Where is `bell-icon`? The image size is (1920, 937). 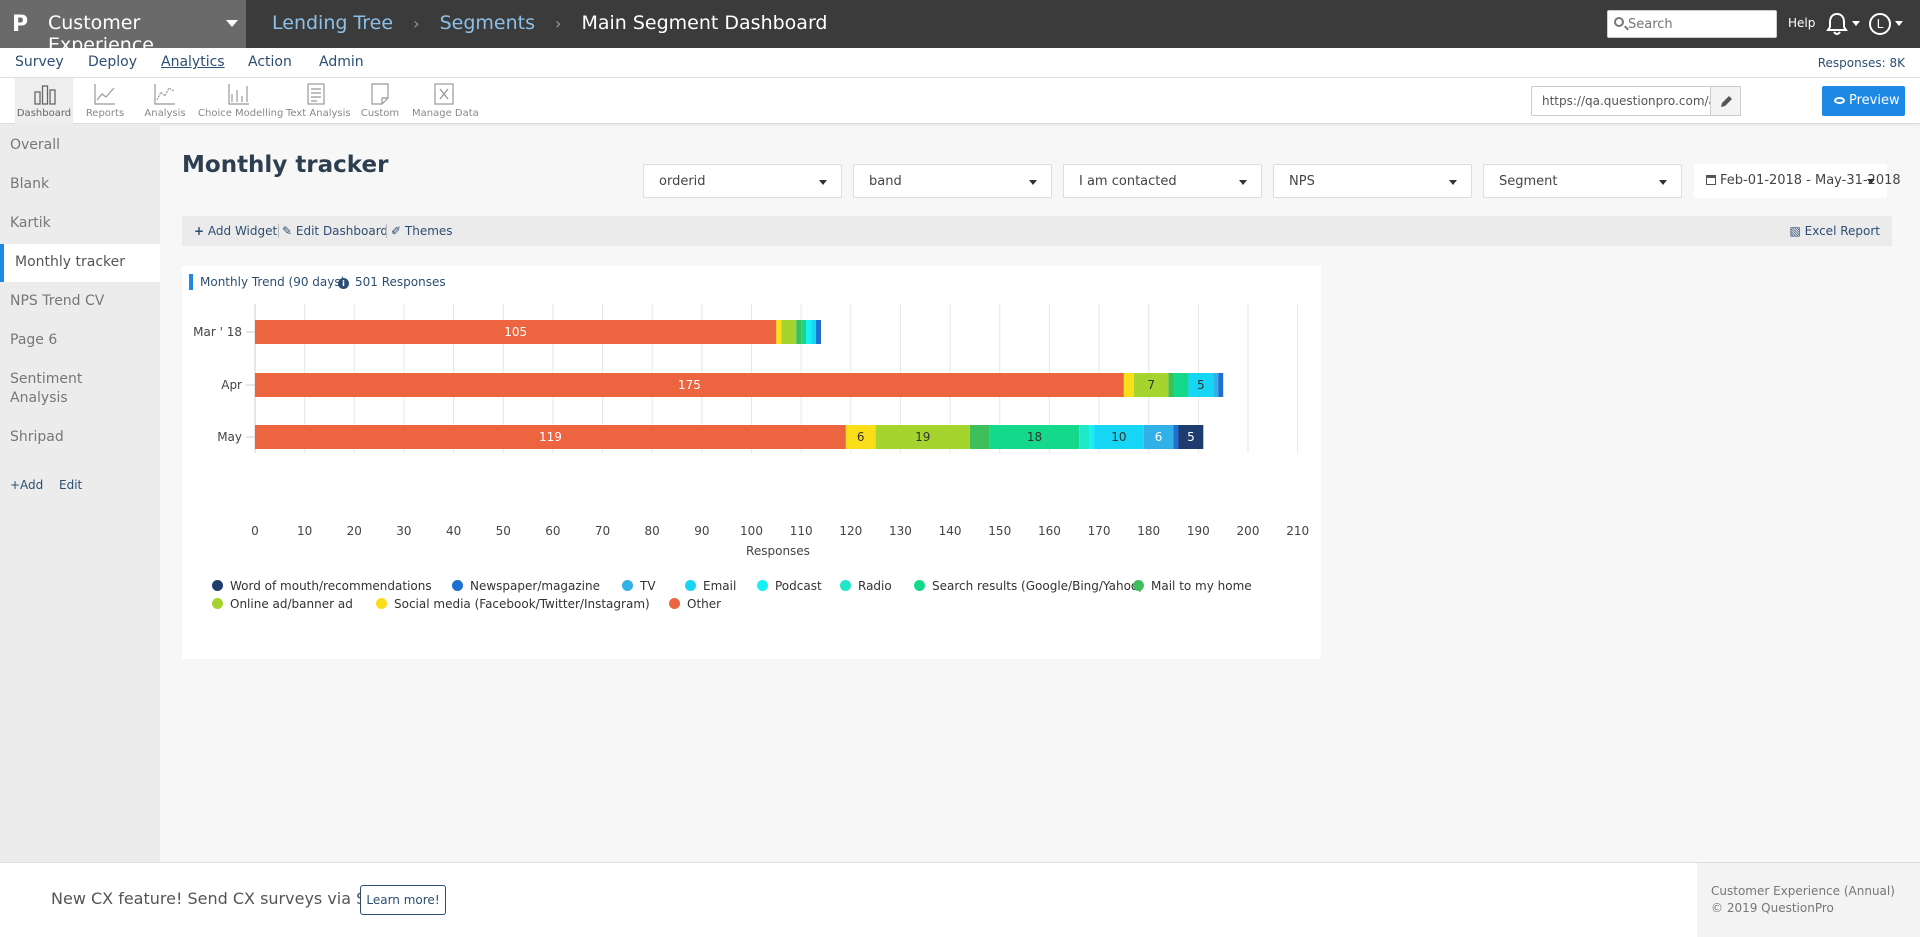 bell-icon is located at coordinates (1837, 24).